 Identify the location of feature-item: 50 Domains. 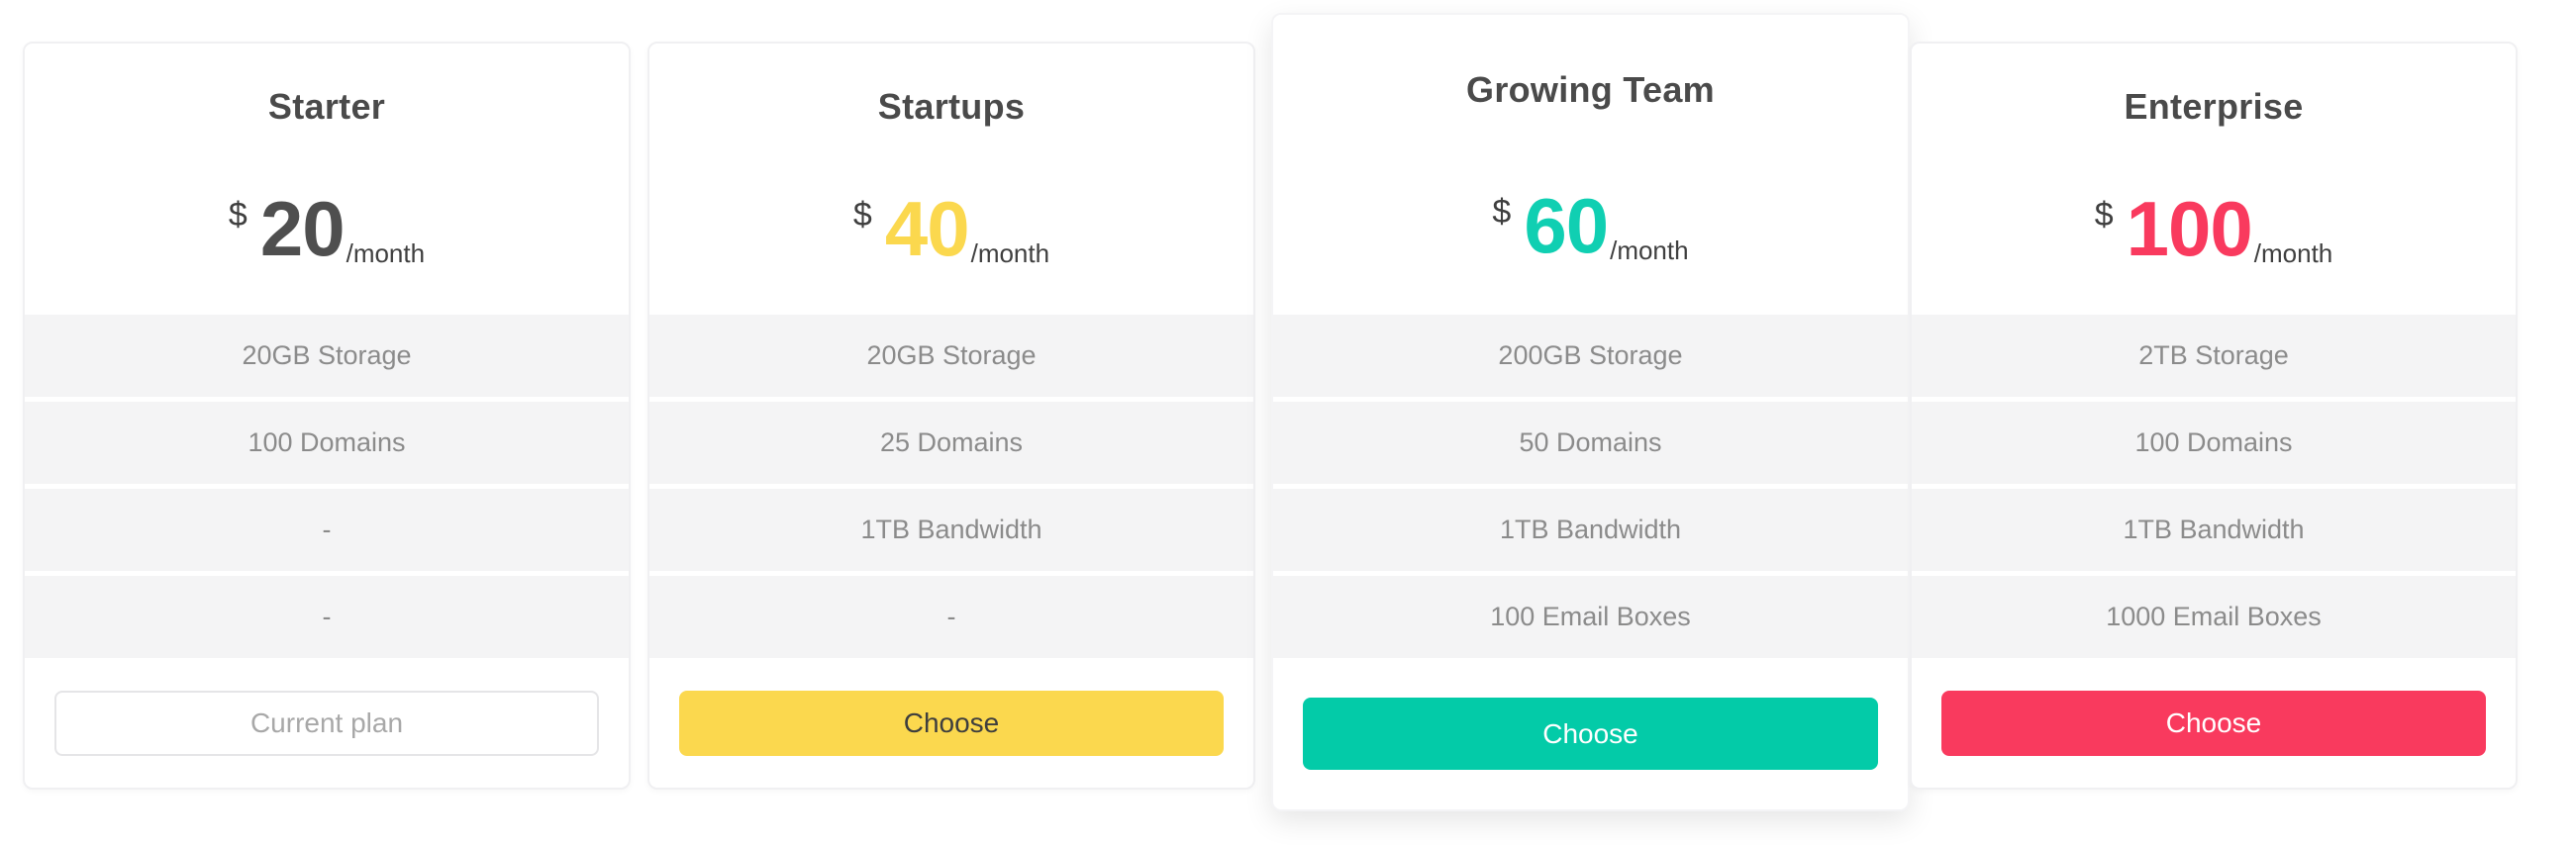
(1591, 443).